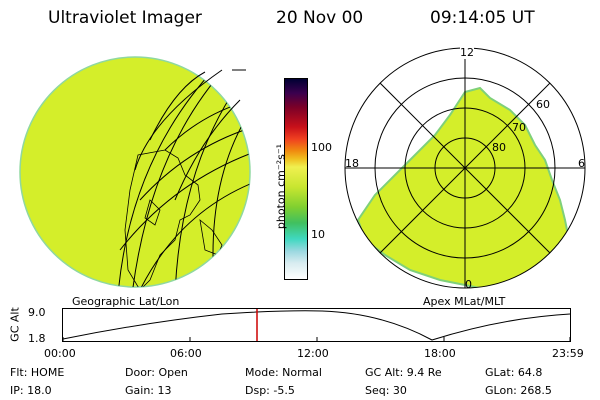  I want to click on geo-panel-label: Geographic Lat/Lon, so click(126, 301).